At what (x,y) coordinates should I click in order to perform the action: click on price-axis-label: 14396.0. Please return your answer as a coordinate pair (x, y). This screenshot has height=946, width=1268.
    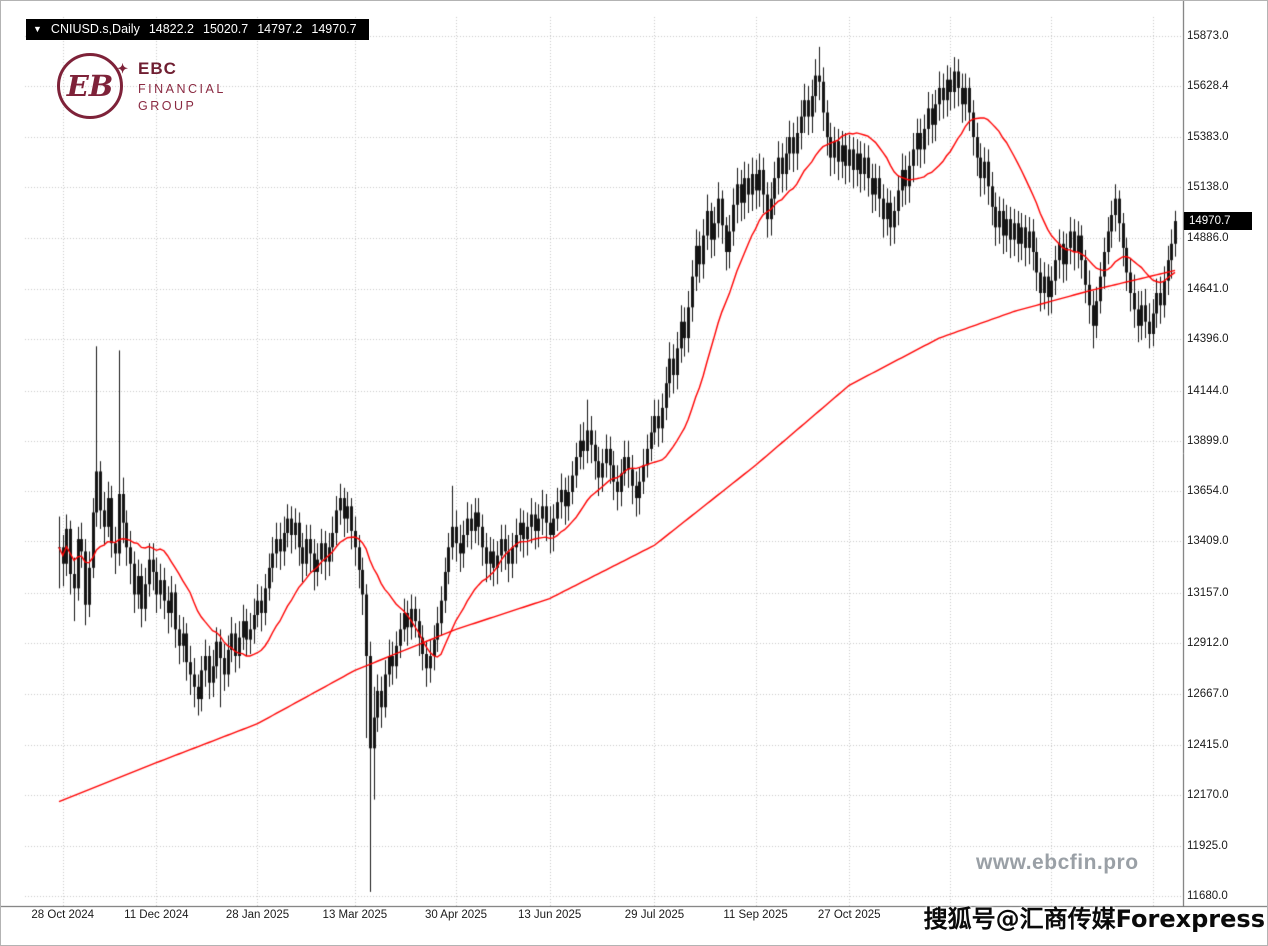
    Looking at the image, I should click on (1208, 338).